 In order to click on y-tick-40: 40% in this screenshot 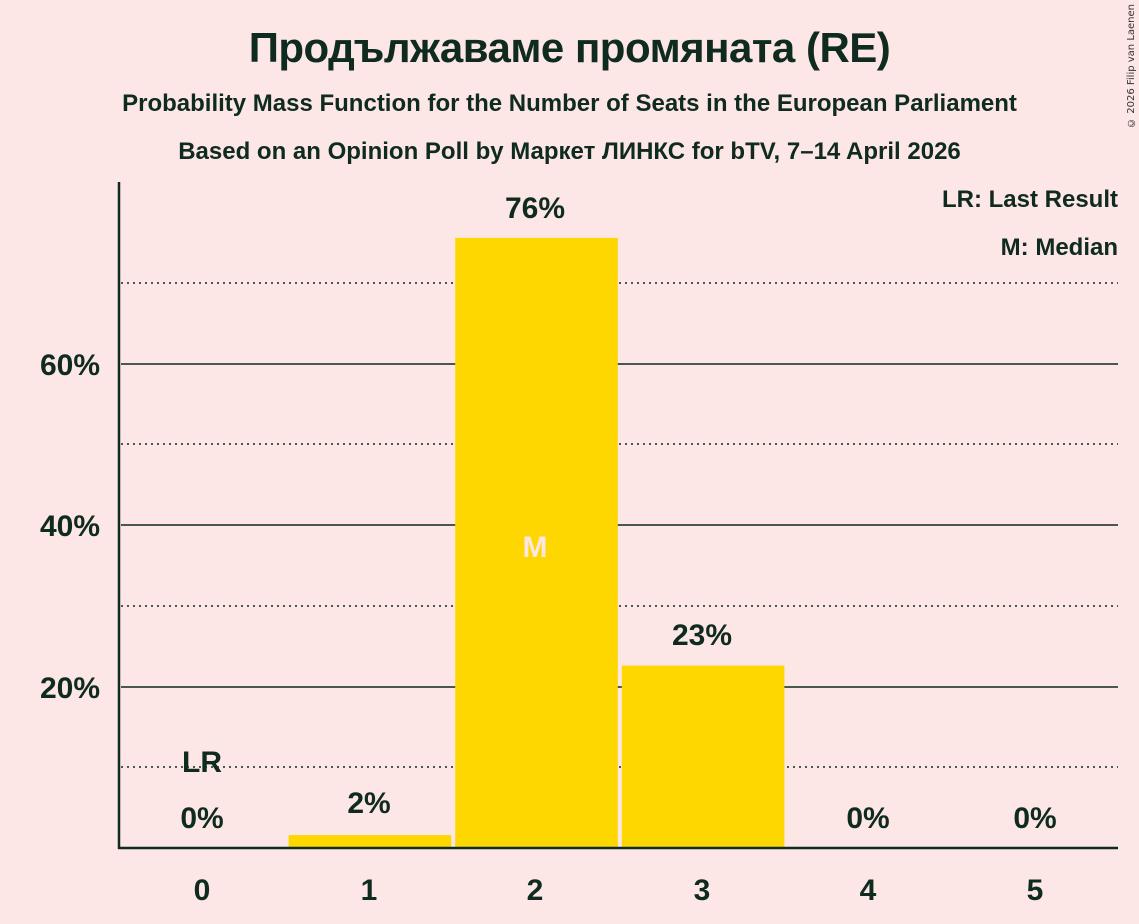, I will do `click(70, 526)`.